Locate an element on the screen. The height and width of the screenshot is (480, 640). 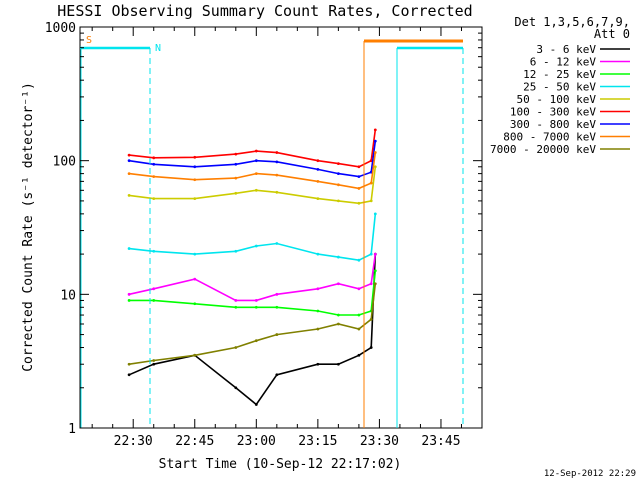
legend-label: 800 - 7000 keV is located at coordinates (549, 137).